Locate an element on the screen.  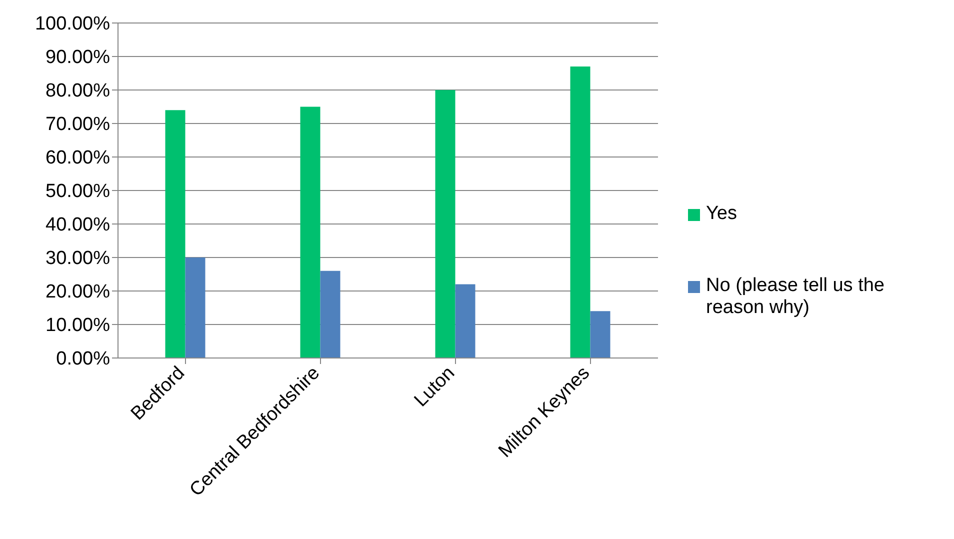
legend-label: Yes is located at coordinates (721, 214).